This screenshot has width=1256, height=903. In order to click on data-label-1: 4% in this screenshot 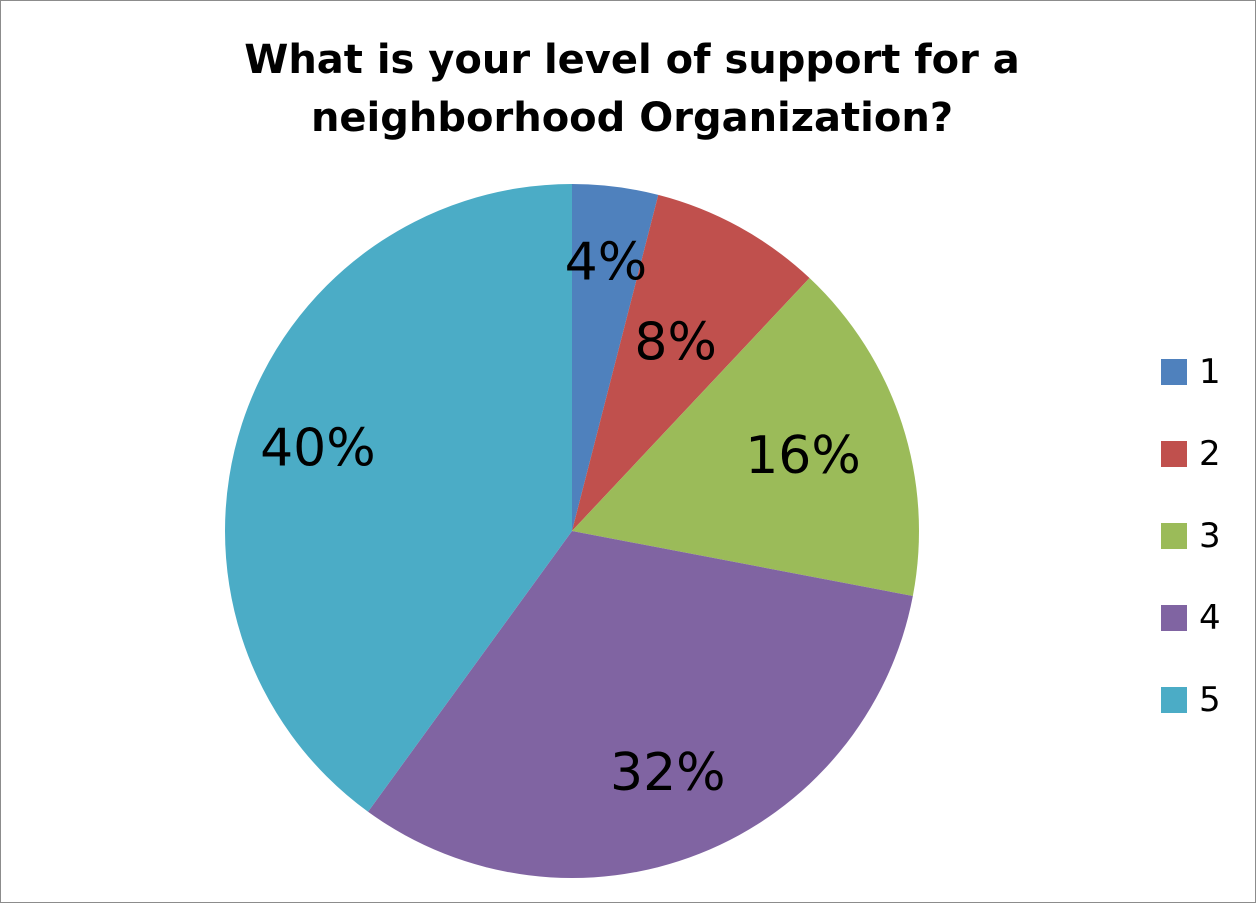, I will do `click(606, 262)`.